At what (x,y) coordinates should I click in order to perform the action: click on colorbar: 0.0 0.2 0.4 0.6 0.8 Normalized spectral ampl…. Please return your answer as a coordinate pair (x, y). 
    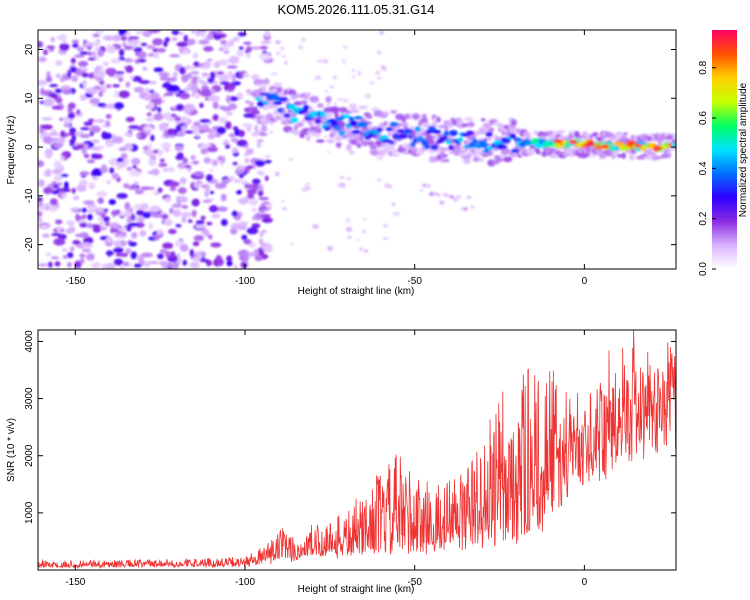
    Looking at the image, I should click on (723, 153).